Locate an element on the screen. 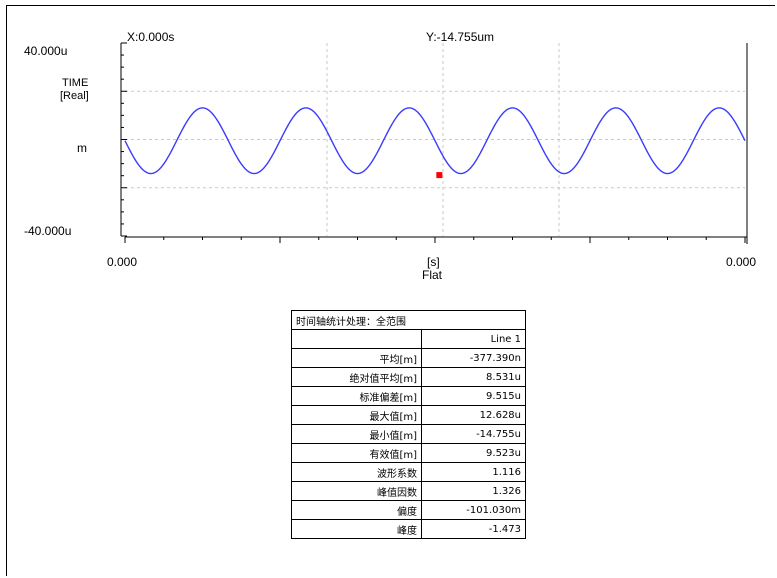 The width and height of the screenshot is (777, 578). stats-value: 8.531u is located at coordinates (473, 377).